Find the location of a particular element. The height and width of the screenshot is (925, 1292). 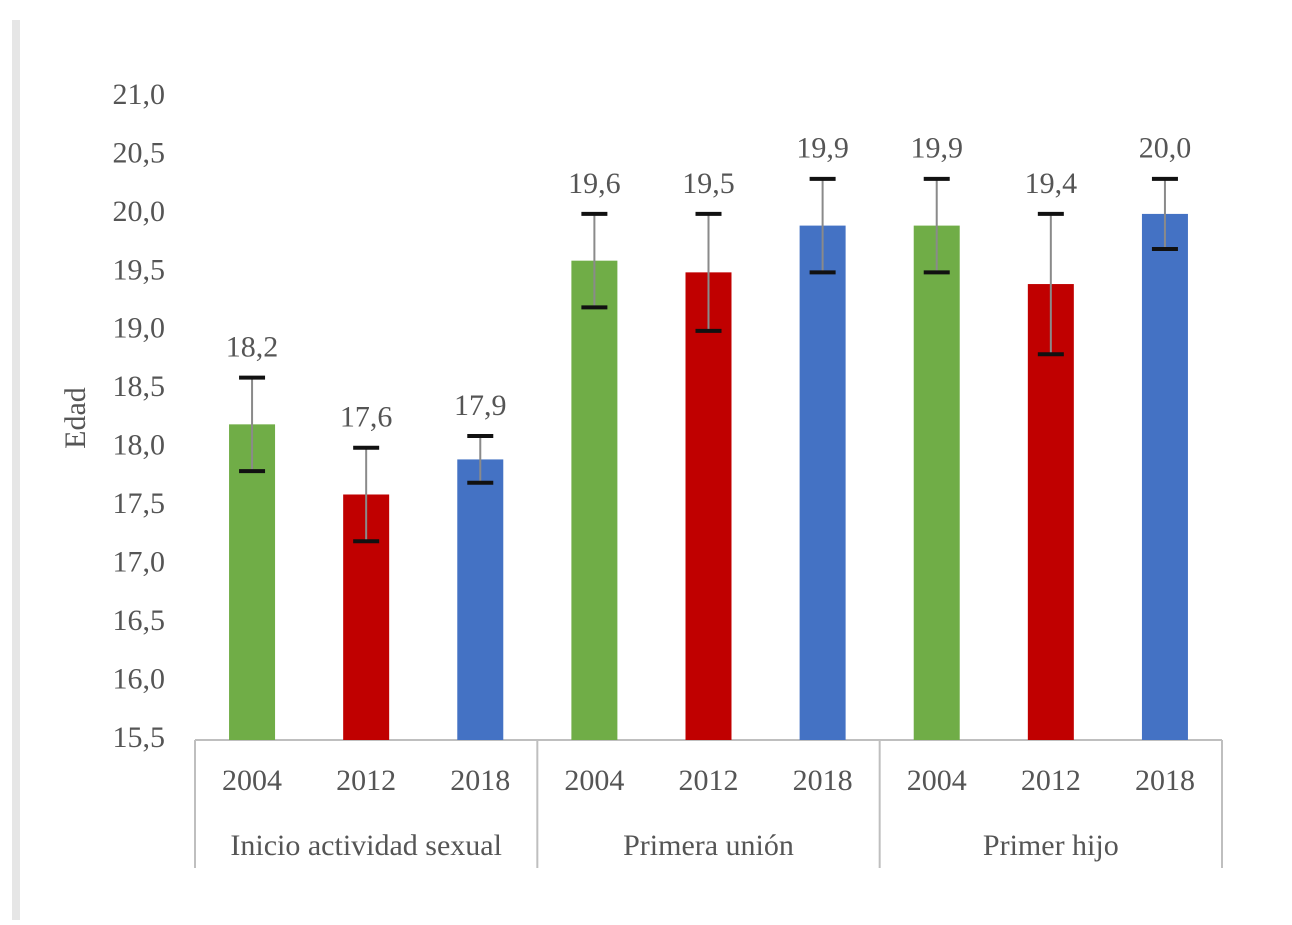

group-label: Primer hijo is located at coordinates (1051, 845).